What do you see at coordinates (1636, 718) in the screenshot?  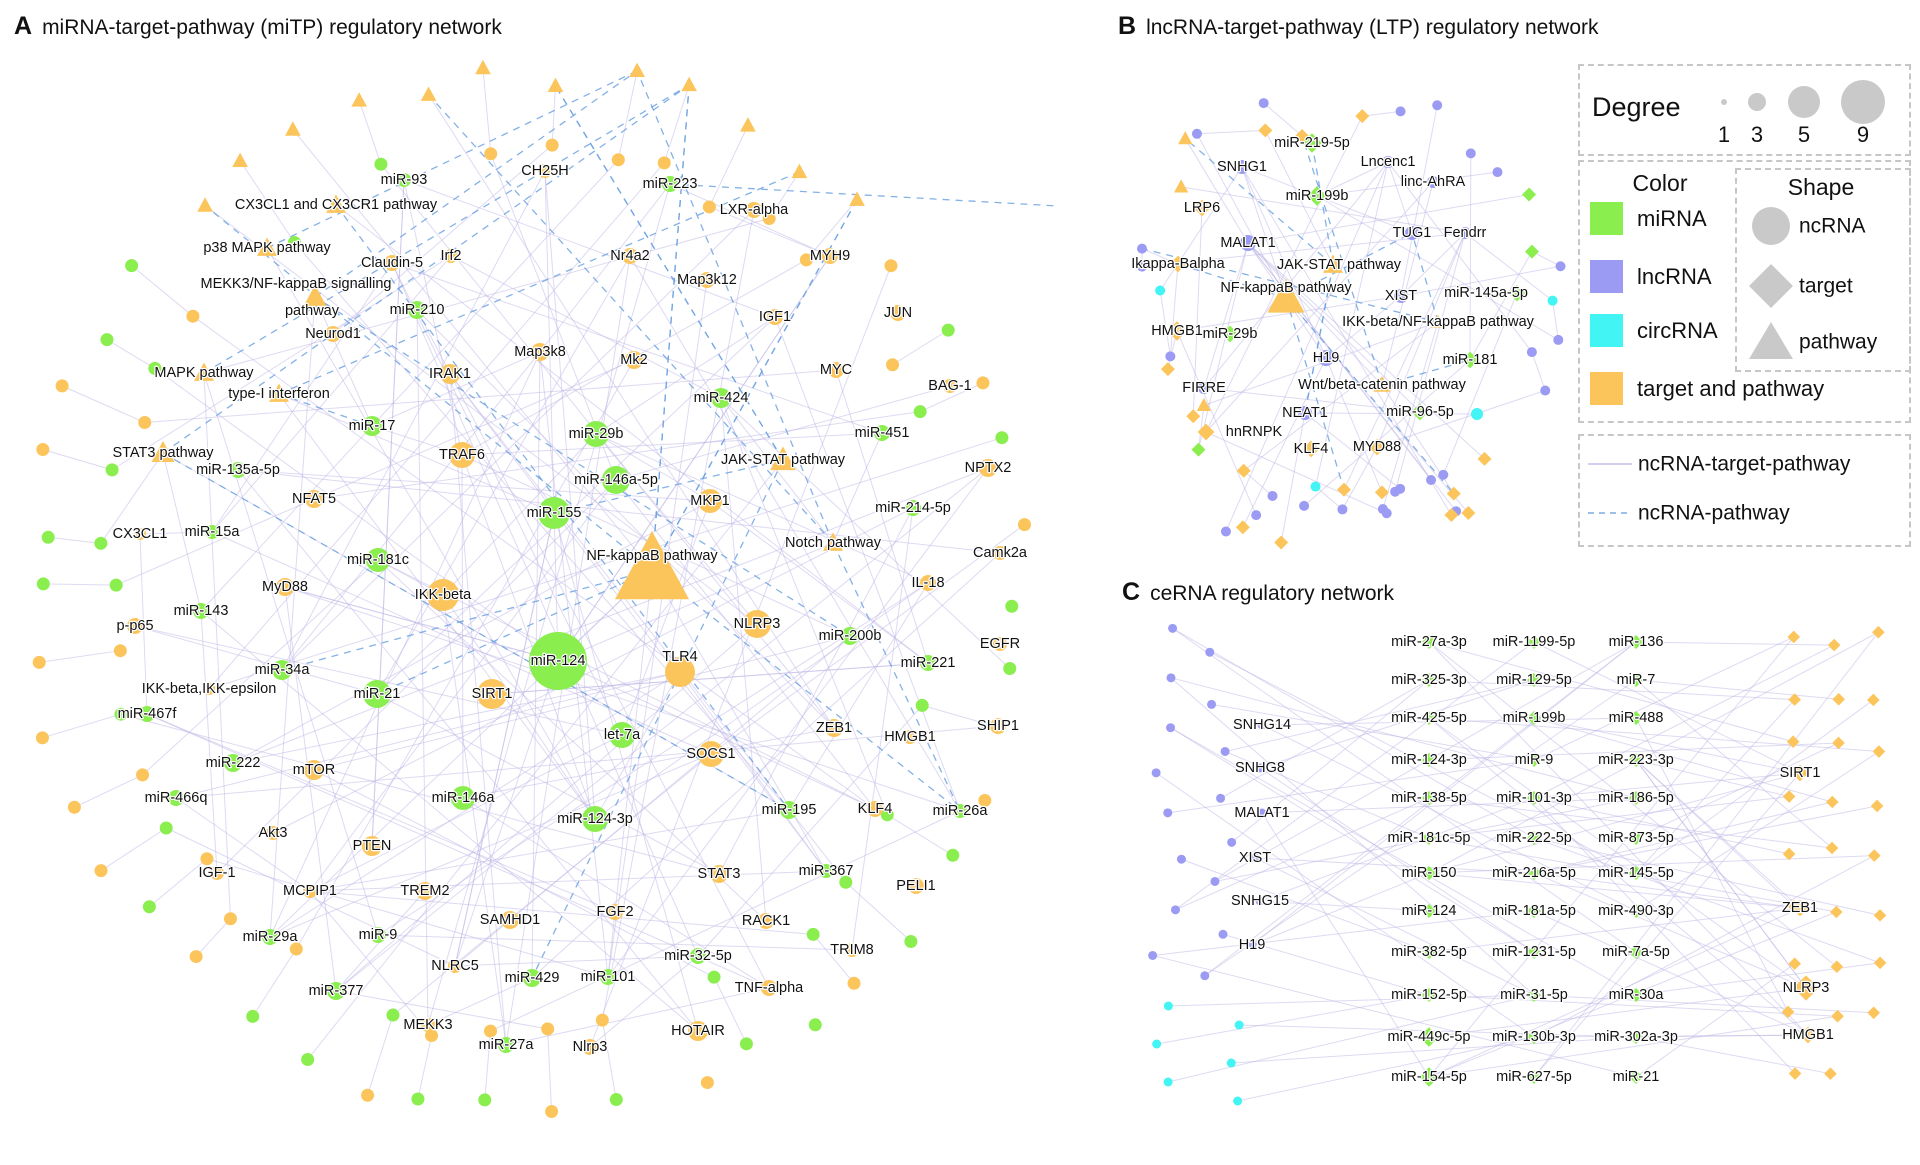 I see `node-label: miR-488` at bounding box center [1636, 718].